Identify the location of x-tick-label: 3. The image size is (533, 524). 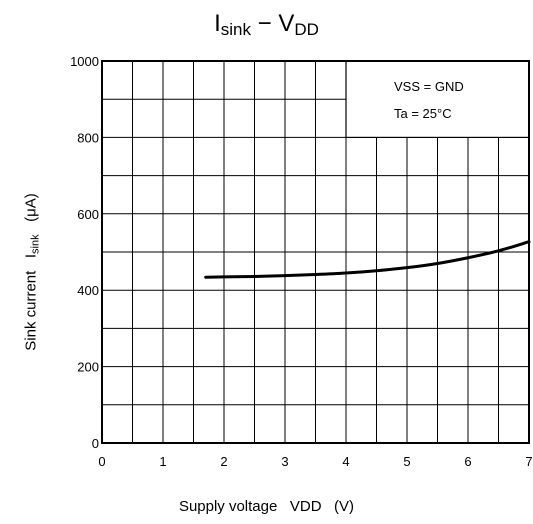
(284, 461).